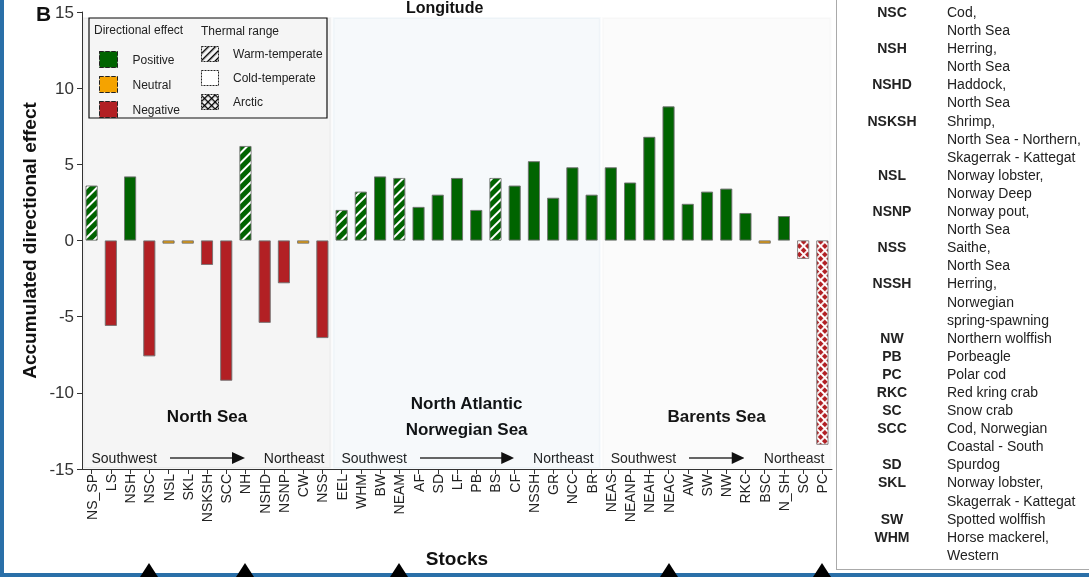  I want to click on chart-title: Longitude, so click(445, 8).